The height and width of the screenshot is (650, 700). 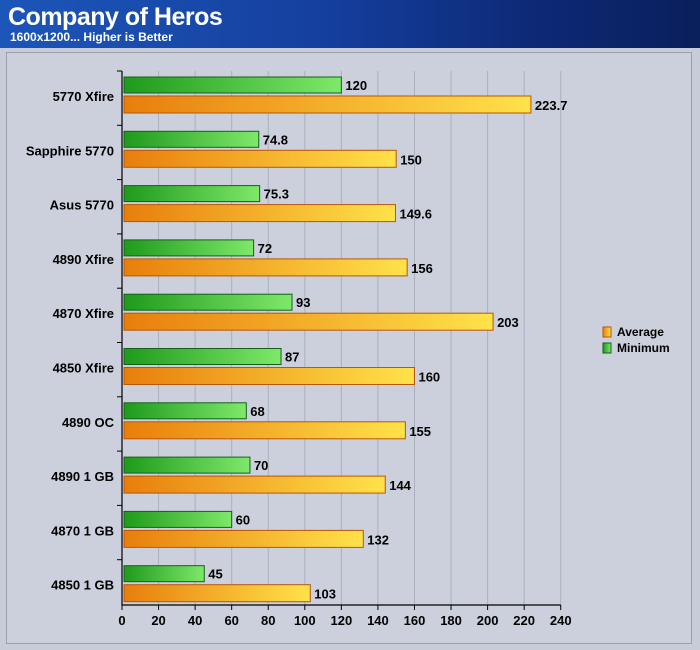 I want to click on chart-title: Company of Heros, so click(x=115, y=17).